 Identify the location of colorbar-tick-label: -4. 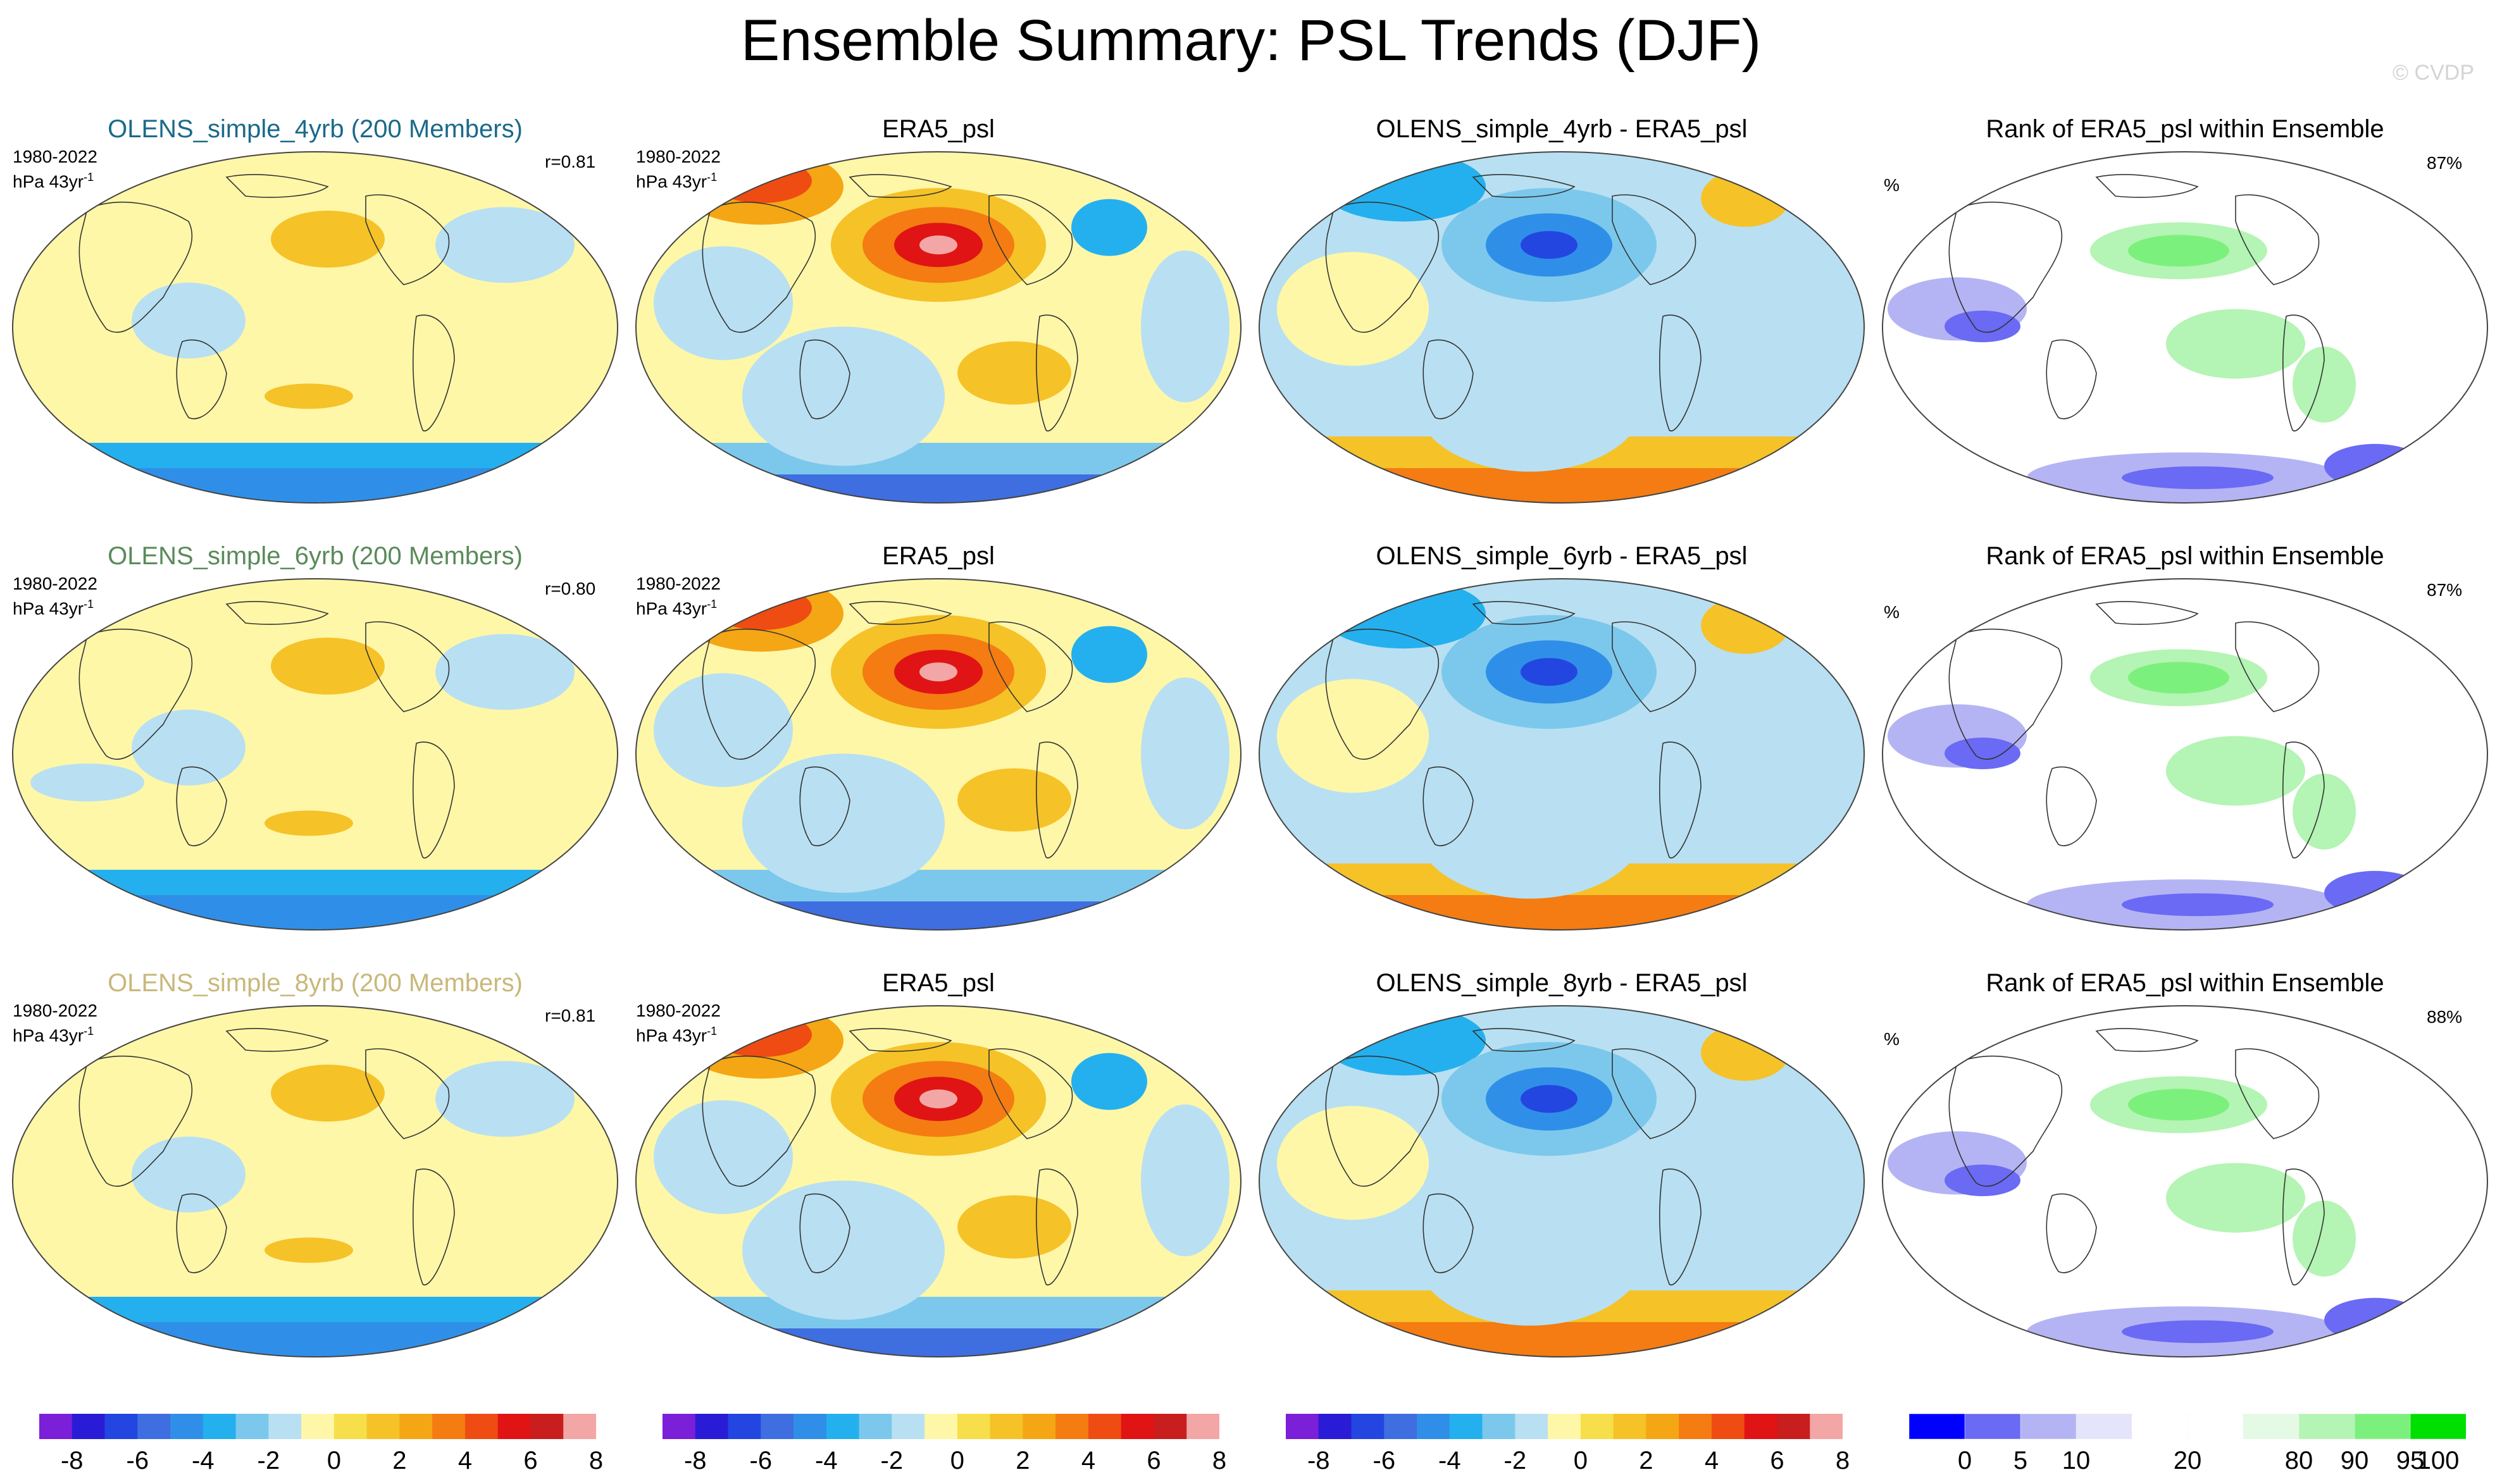
(826, 1461).